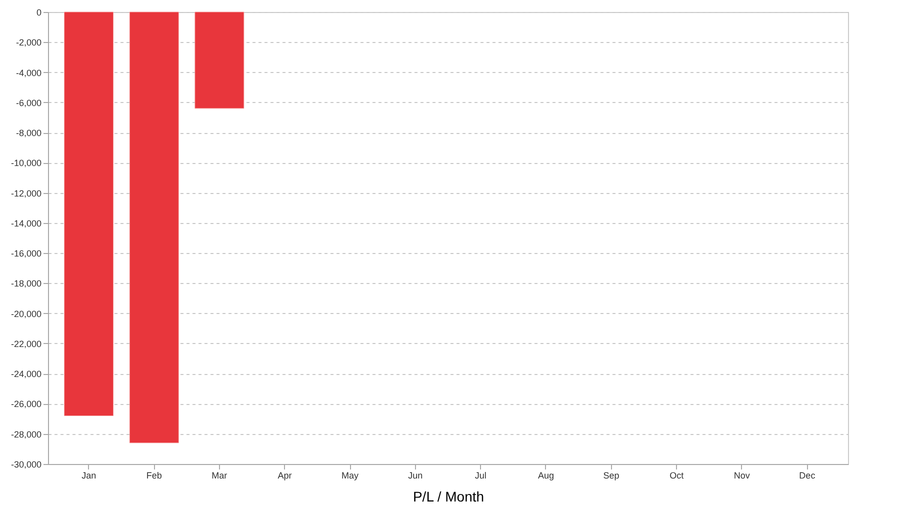 This screenshot has height=519, width=900. Describe the element at coordinates (546, 475) in the screenshot. I see `x-tick-label: Aug` at that location.